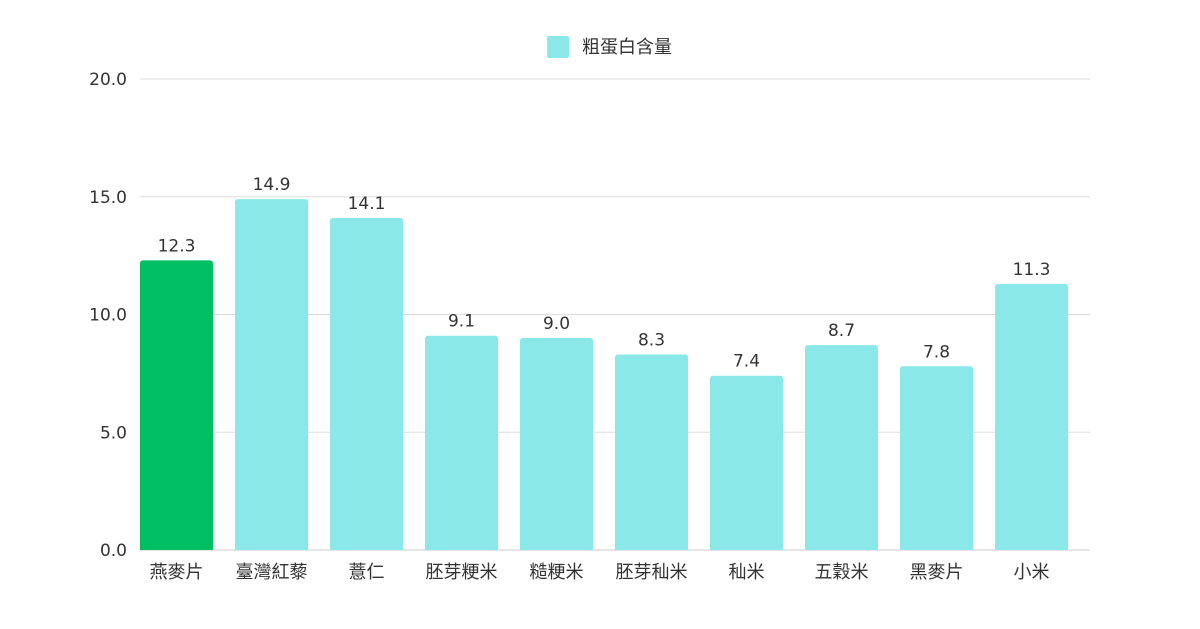  Describe the element at coordinates (651, 341) in the screenshot. I see `data-label: 8.3` at that location.